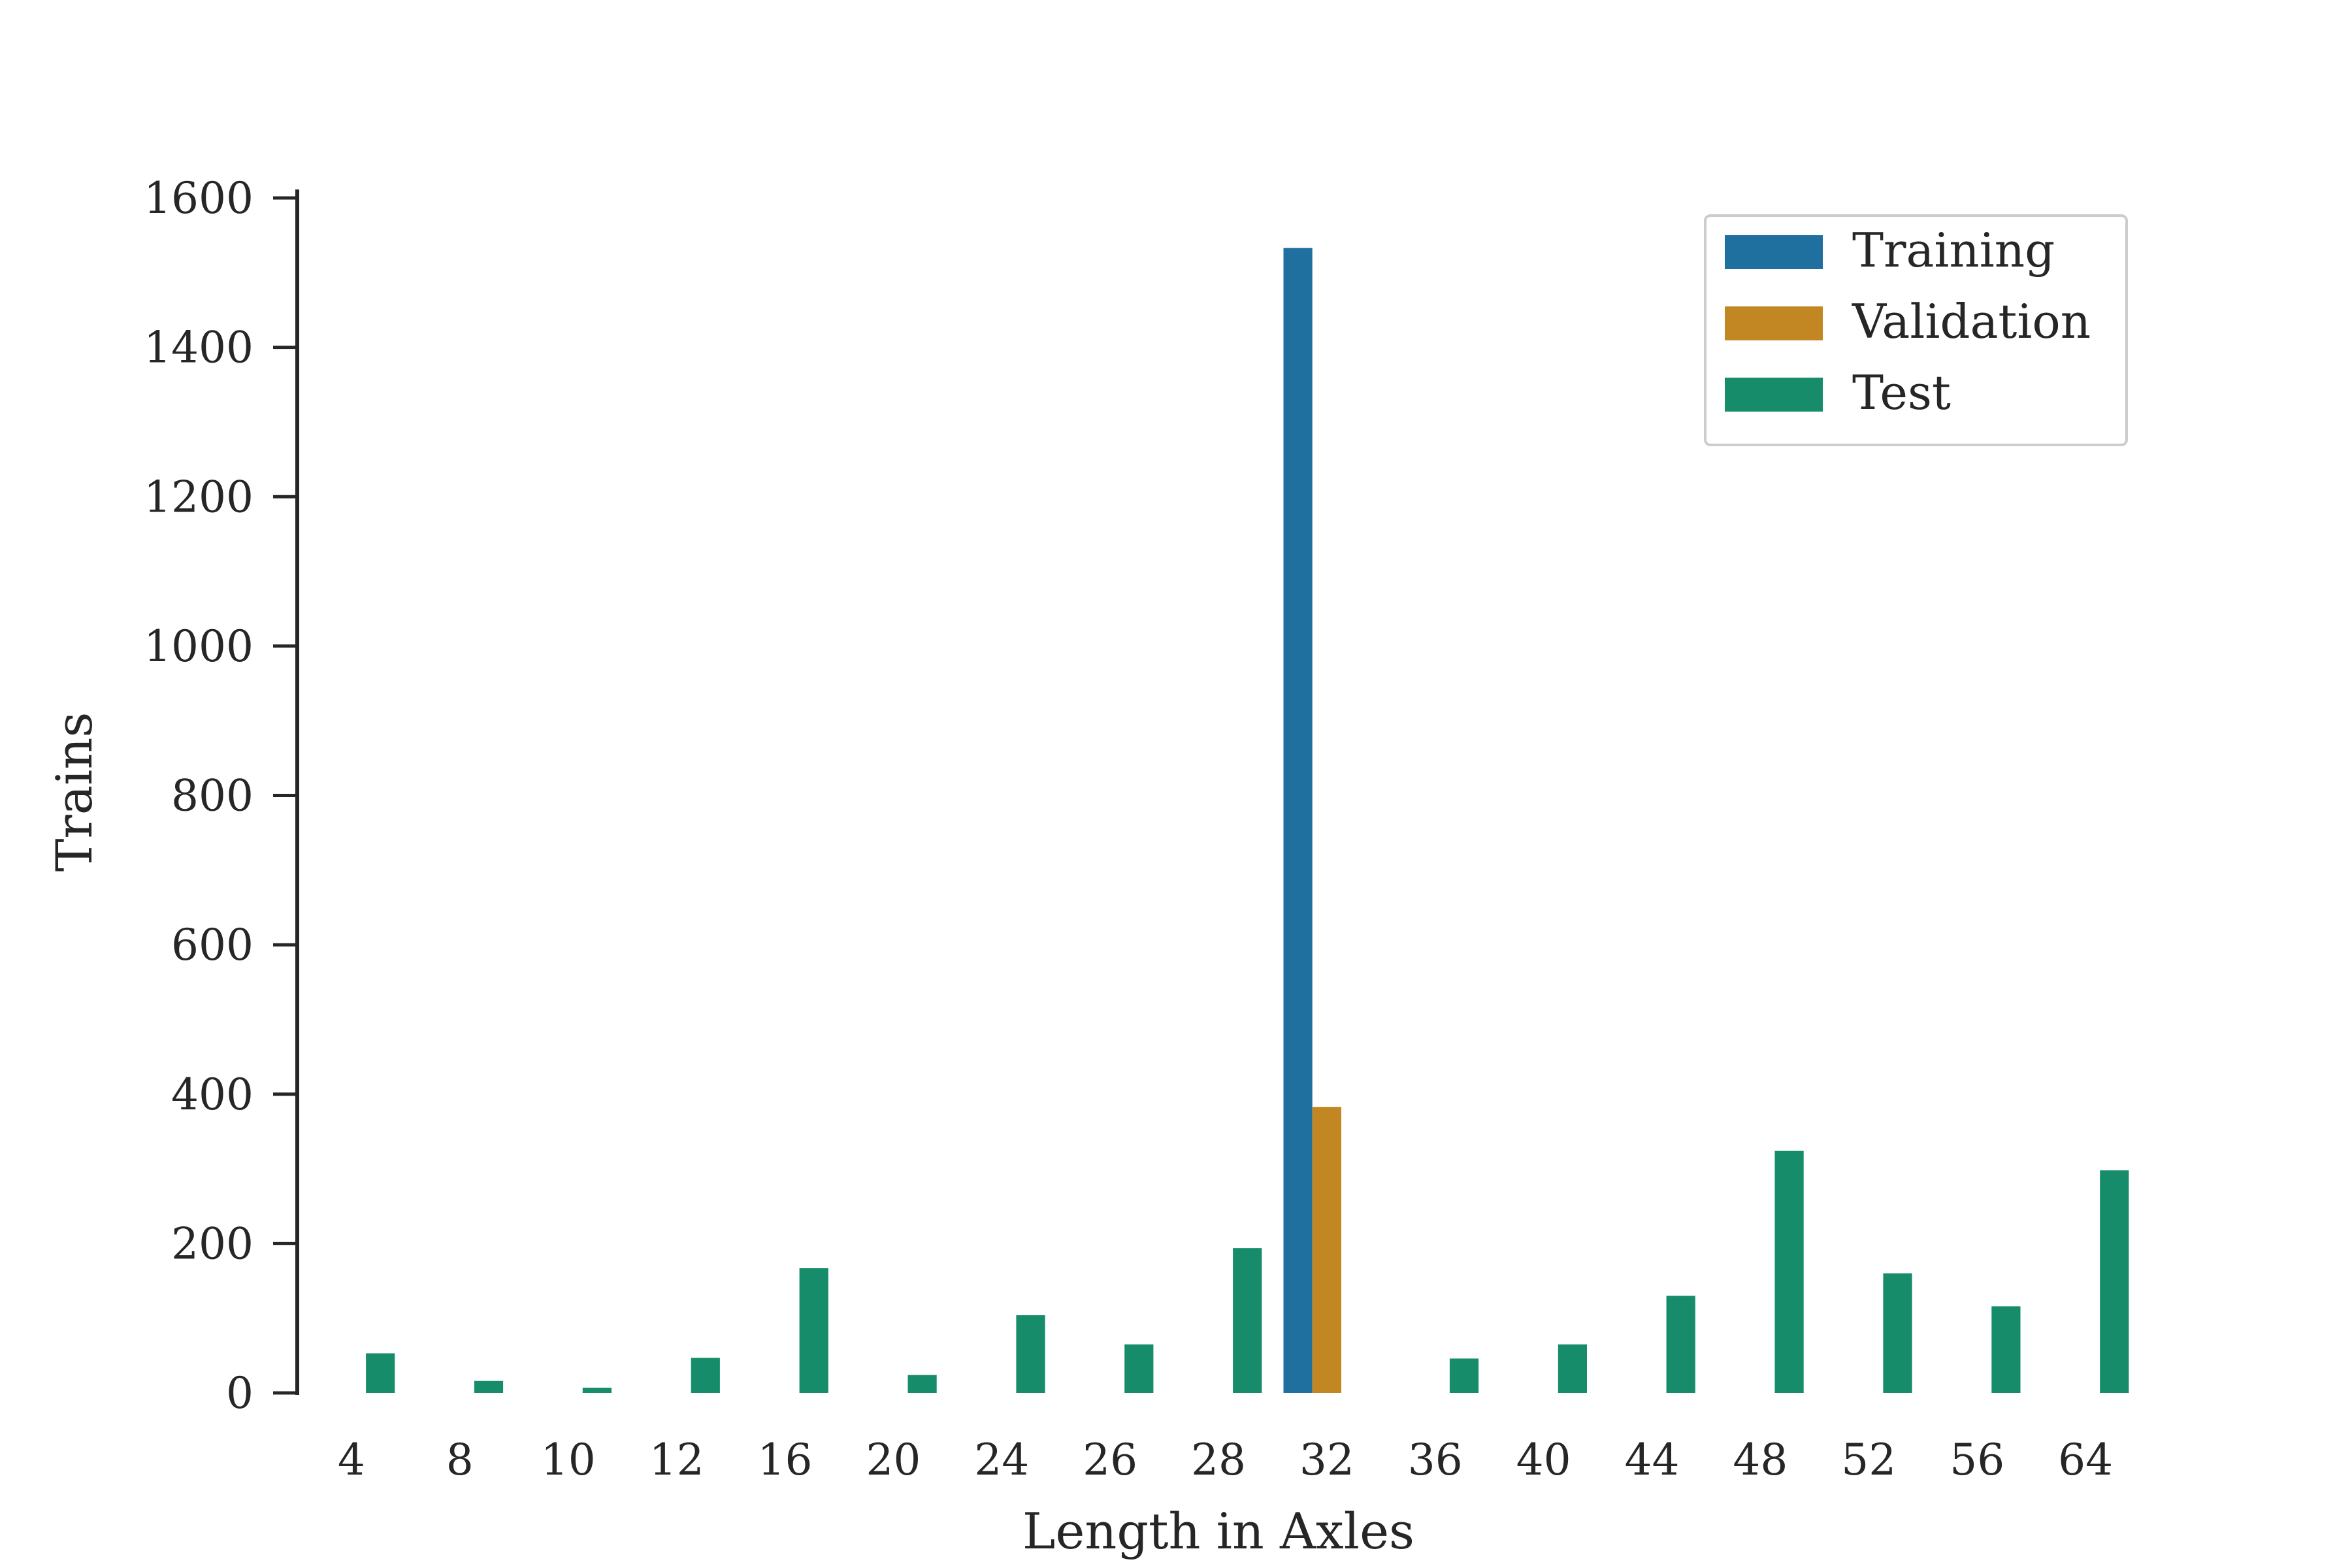 This screenshot has height=1568, width=2352. I want to click on legend: Training Validation Test, so click(1916, 330).